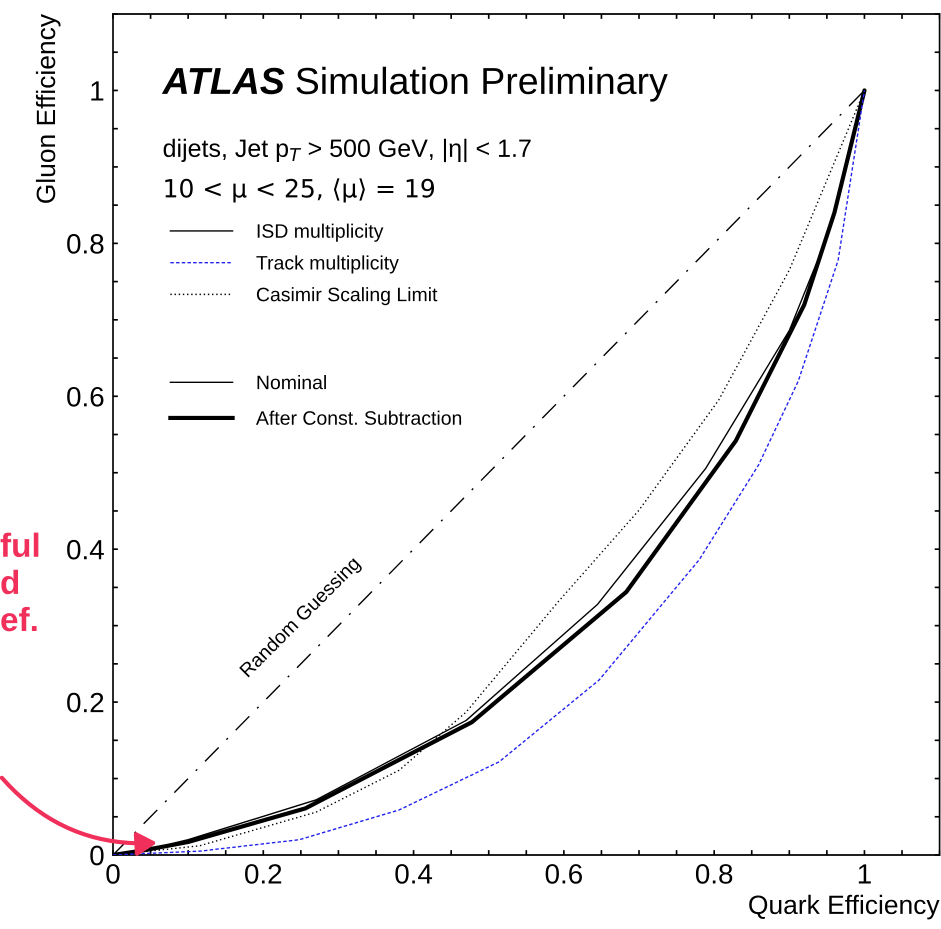 This screenshot has width=941, height=929. I want to click on y-tick-label: 0.8, so click(85, 244).